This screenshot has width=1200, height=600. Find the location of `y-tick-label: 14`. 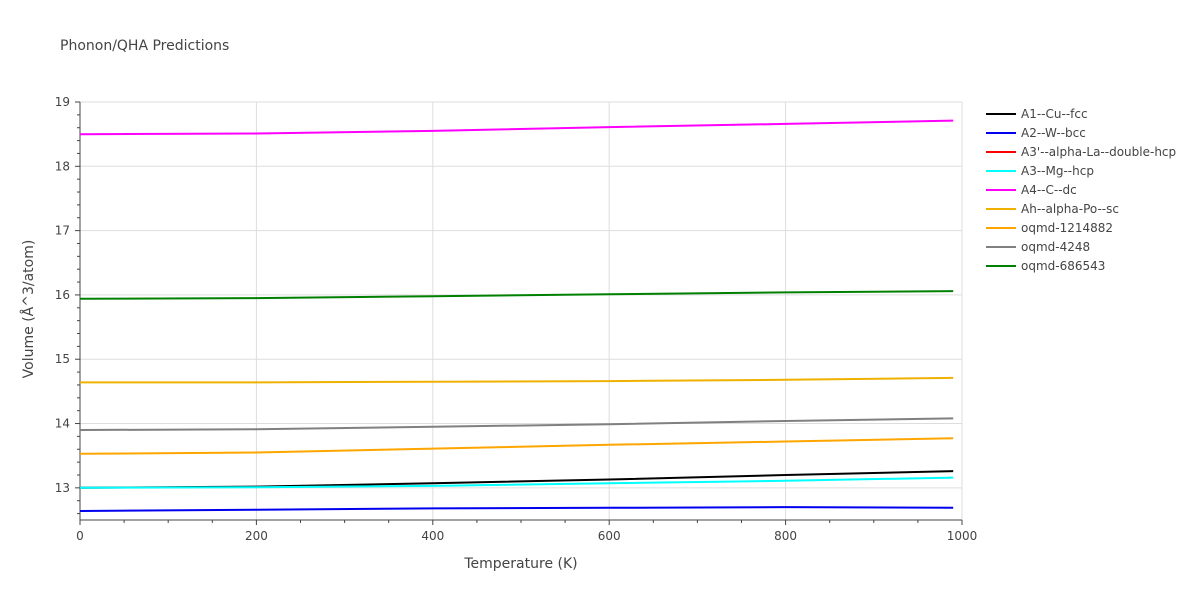

y-tick-label: 14 is located at coordinates (62, 424).